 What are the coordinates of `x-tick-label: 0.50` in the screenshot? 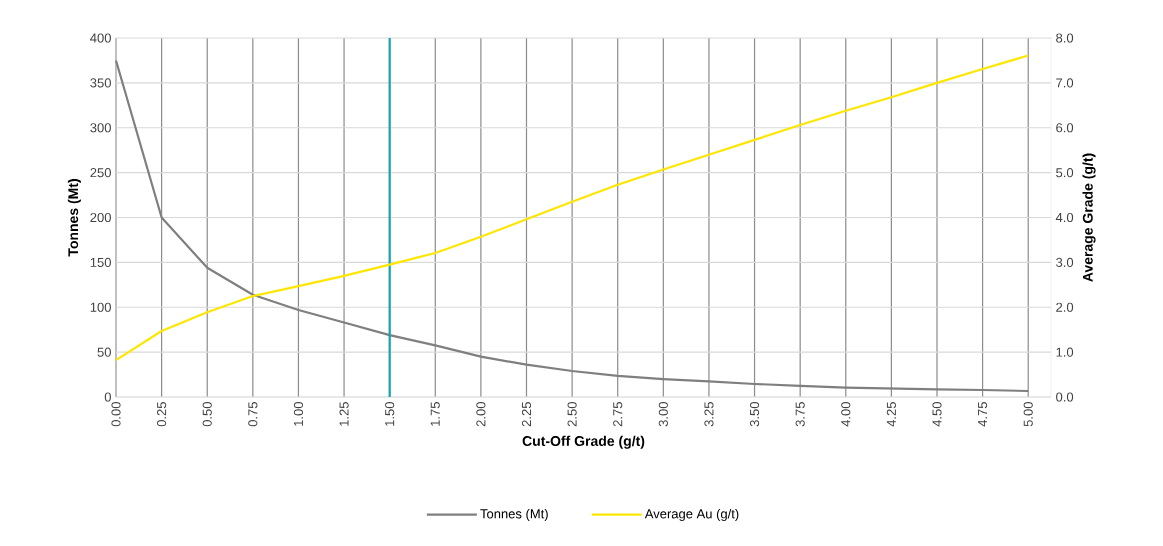 It's located at (207, 414).